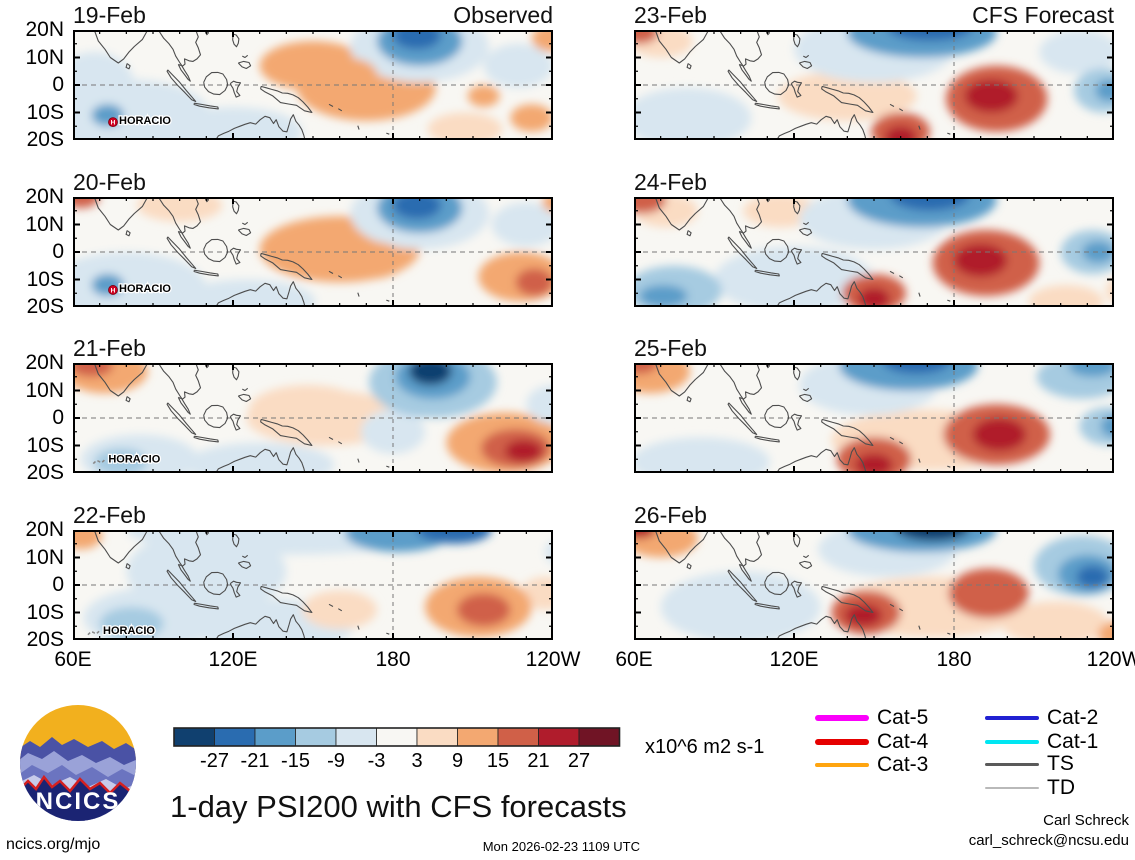  What do you see at coordinates (503, 15) in the screenshot?
I see `panel-corner-label: Observed` at bounding box center [503, 15].